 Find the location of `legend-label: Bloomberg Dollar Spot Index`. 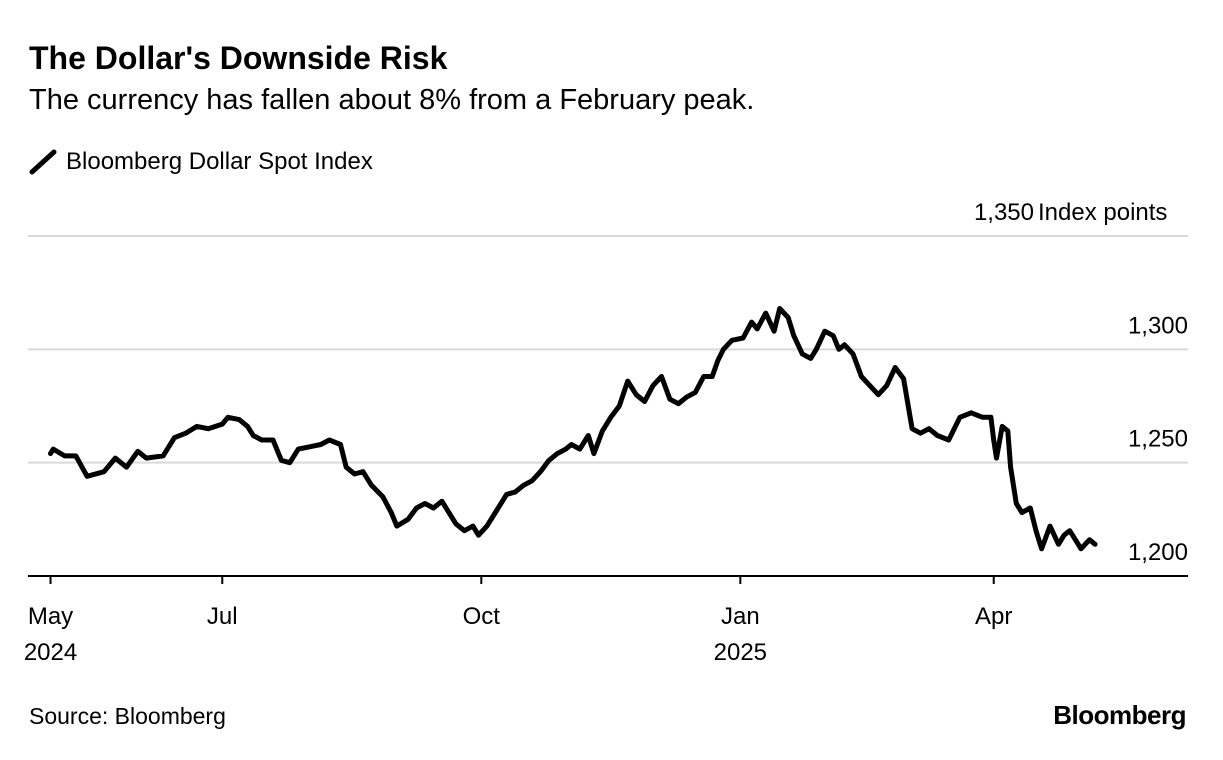

legend-label: Bloomberg Dollar Spot Index is located at coordinates (219, 161).